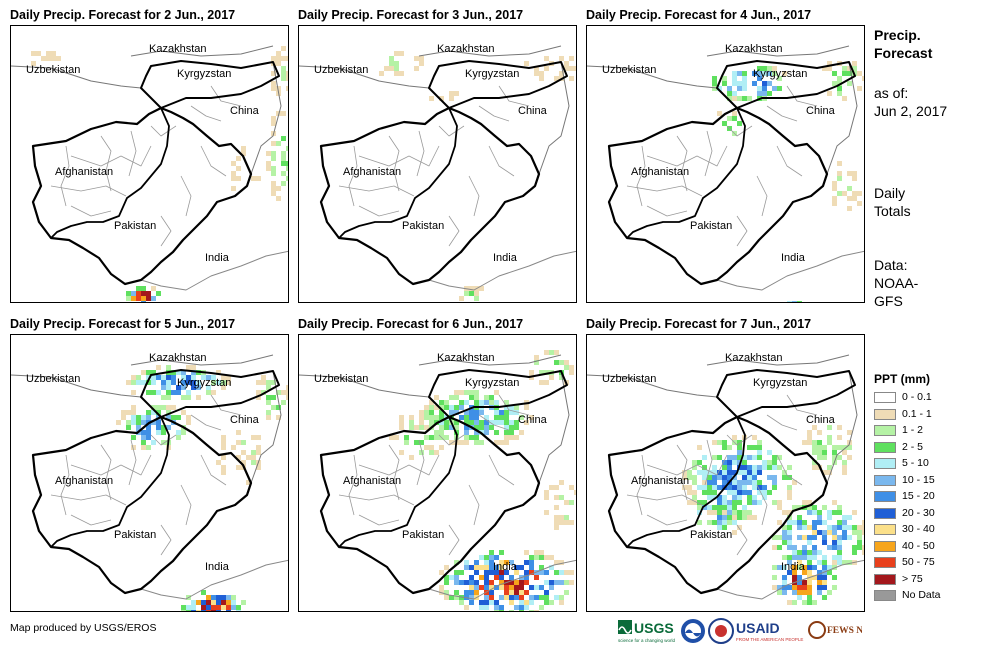 This screenshot has width=983, height=649. I want to click on legend-label: 50 - 75, so click(918, 562).